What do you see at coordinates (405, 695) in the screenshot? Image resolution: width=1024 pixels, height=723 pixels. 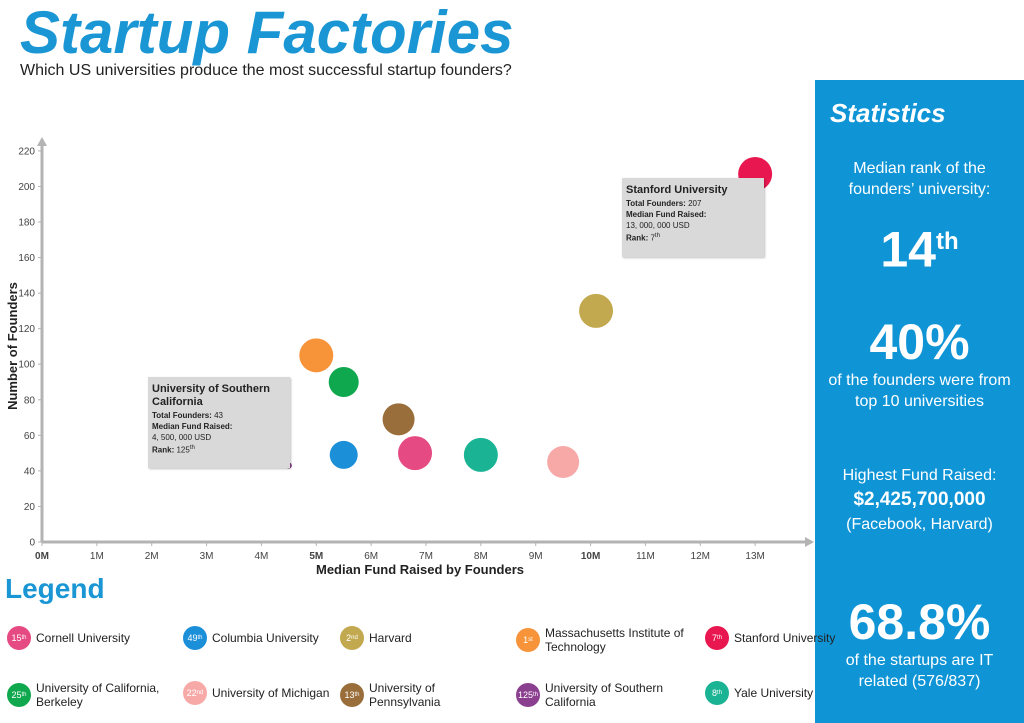 I see `legend-label: University of Pennsylvania` at bounding box center [405, 695].